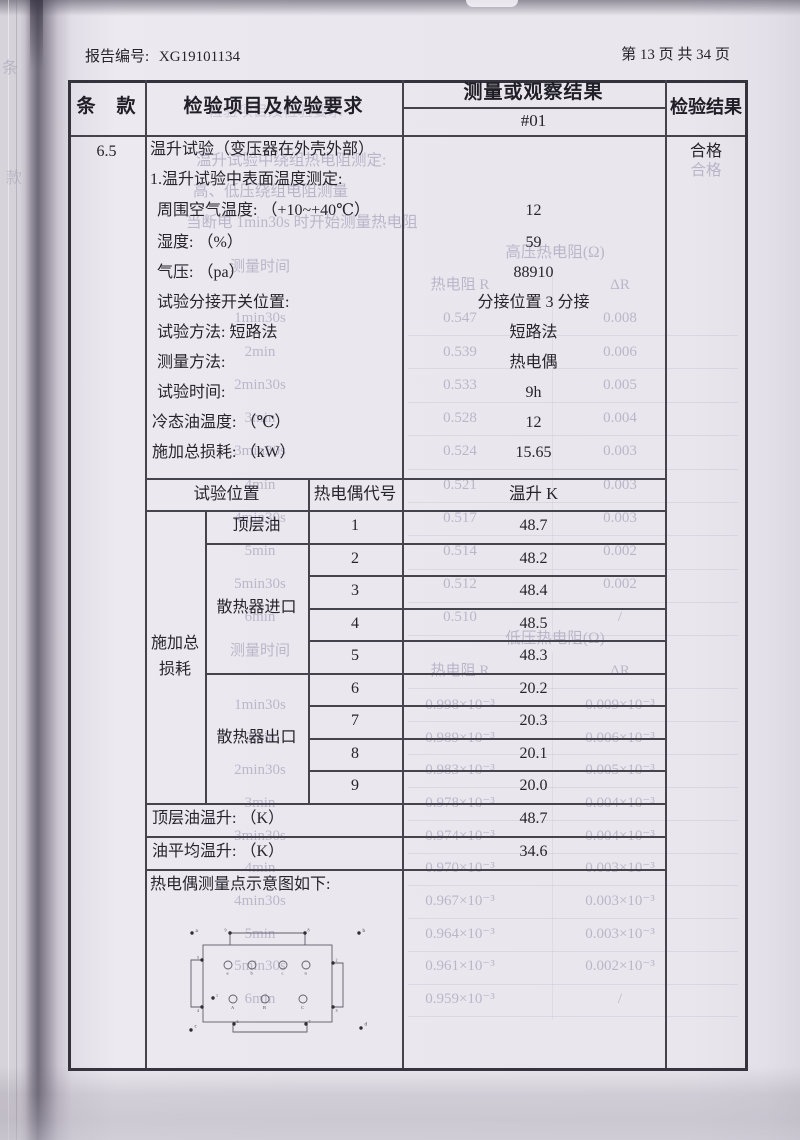 The height and width of the screenshot is (1140, 800). Describe the element at coordinates (260, 738) in the screenshot. I see `ghost-cell: 2min` at that location.